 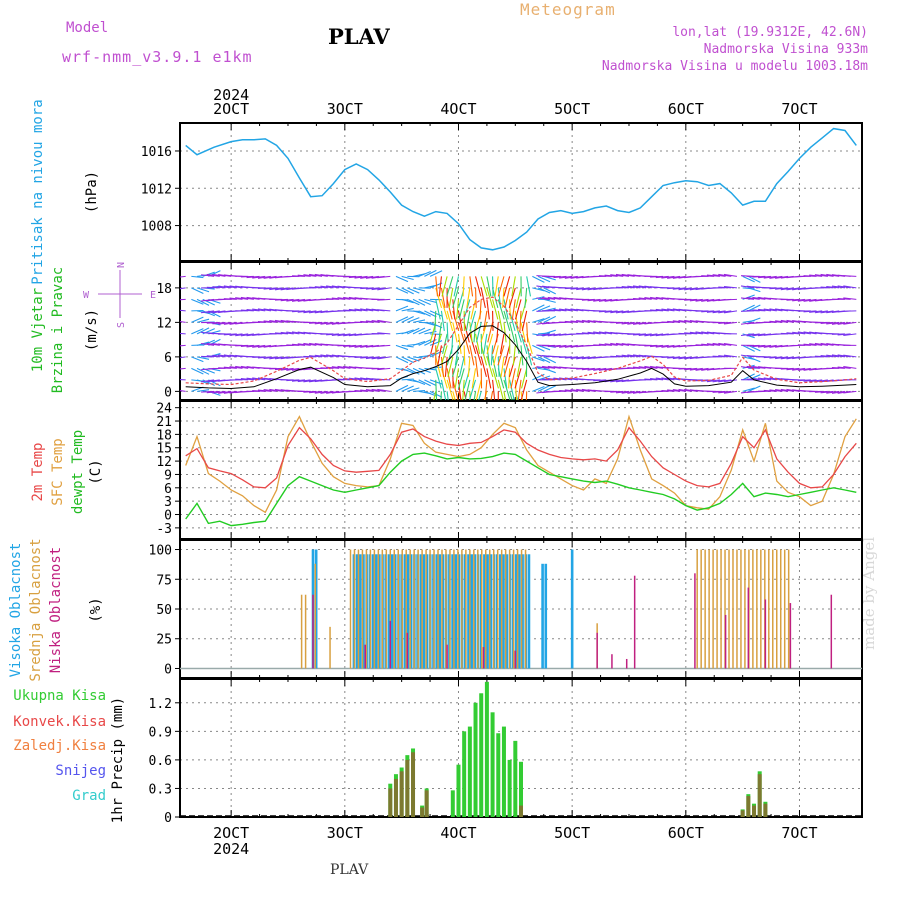 What do you see at coordinates (231, 95) in the screenshot?
I see `top-year-label: 2024` at bounding box center [231, 95].